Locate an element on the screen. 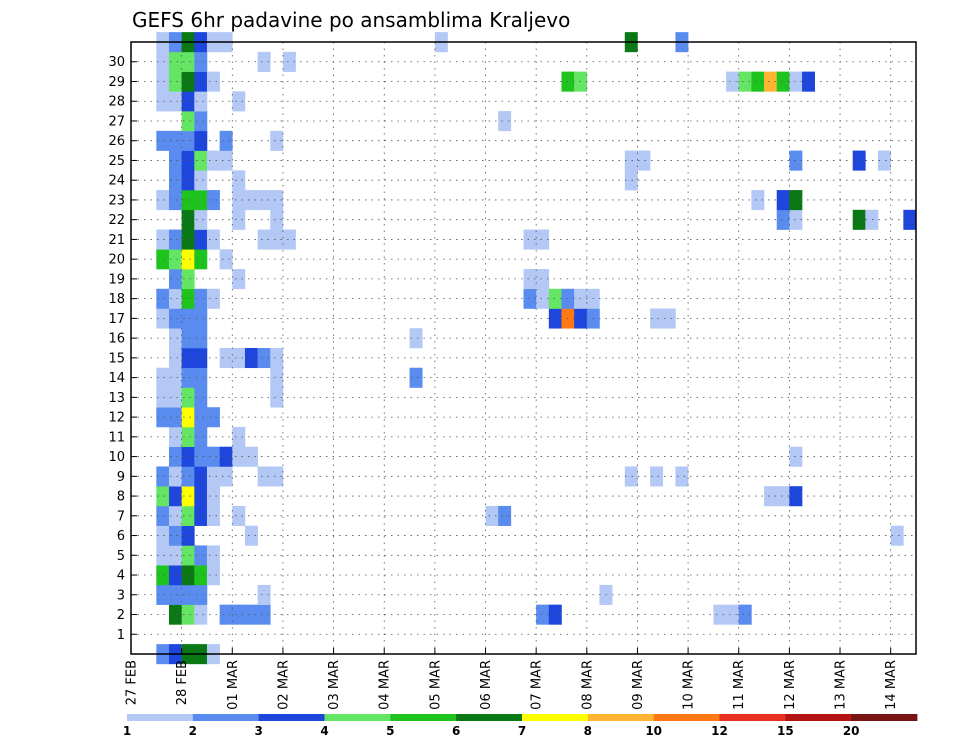 This screenshot has height=742, width=960. x-tick-label: 09 MAR is located at coordinates (638, 685).